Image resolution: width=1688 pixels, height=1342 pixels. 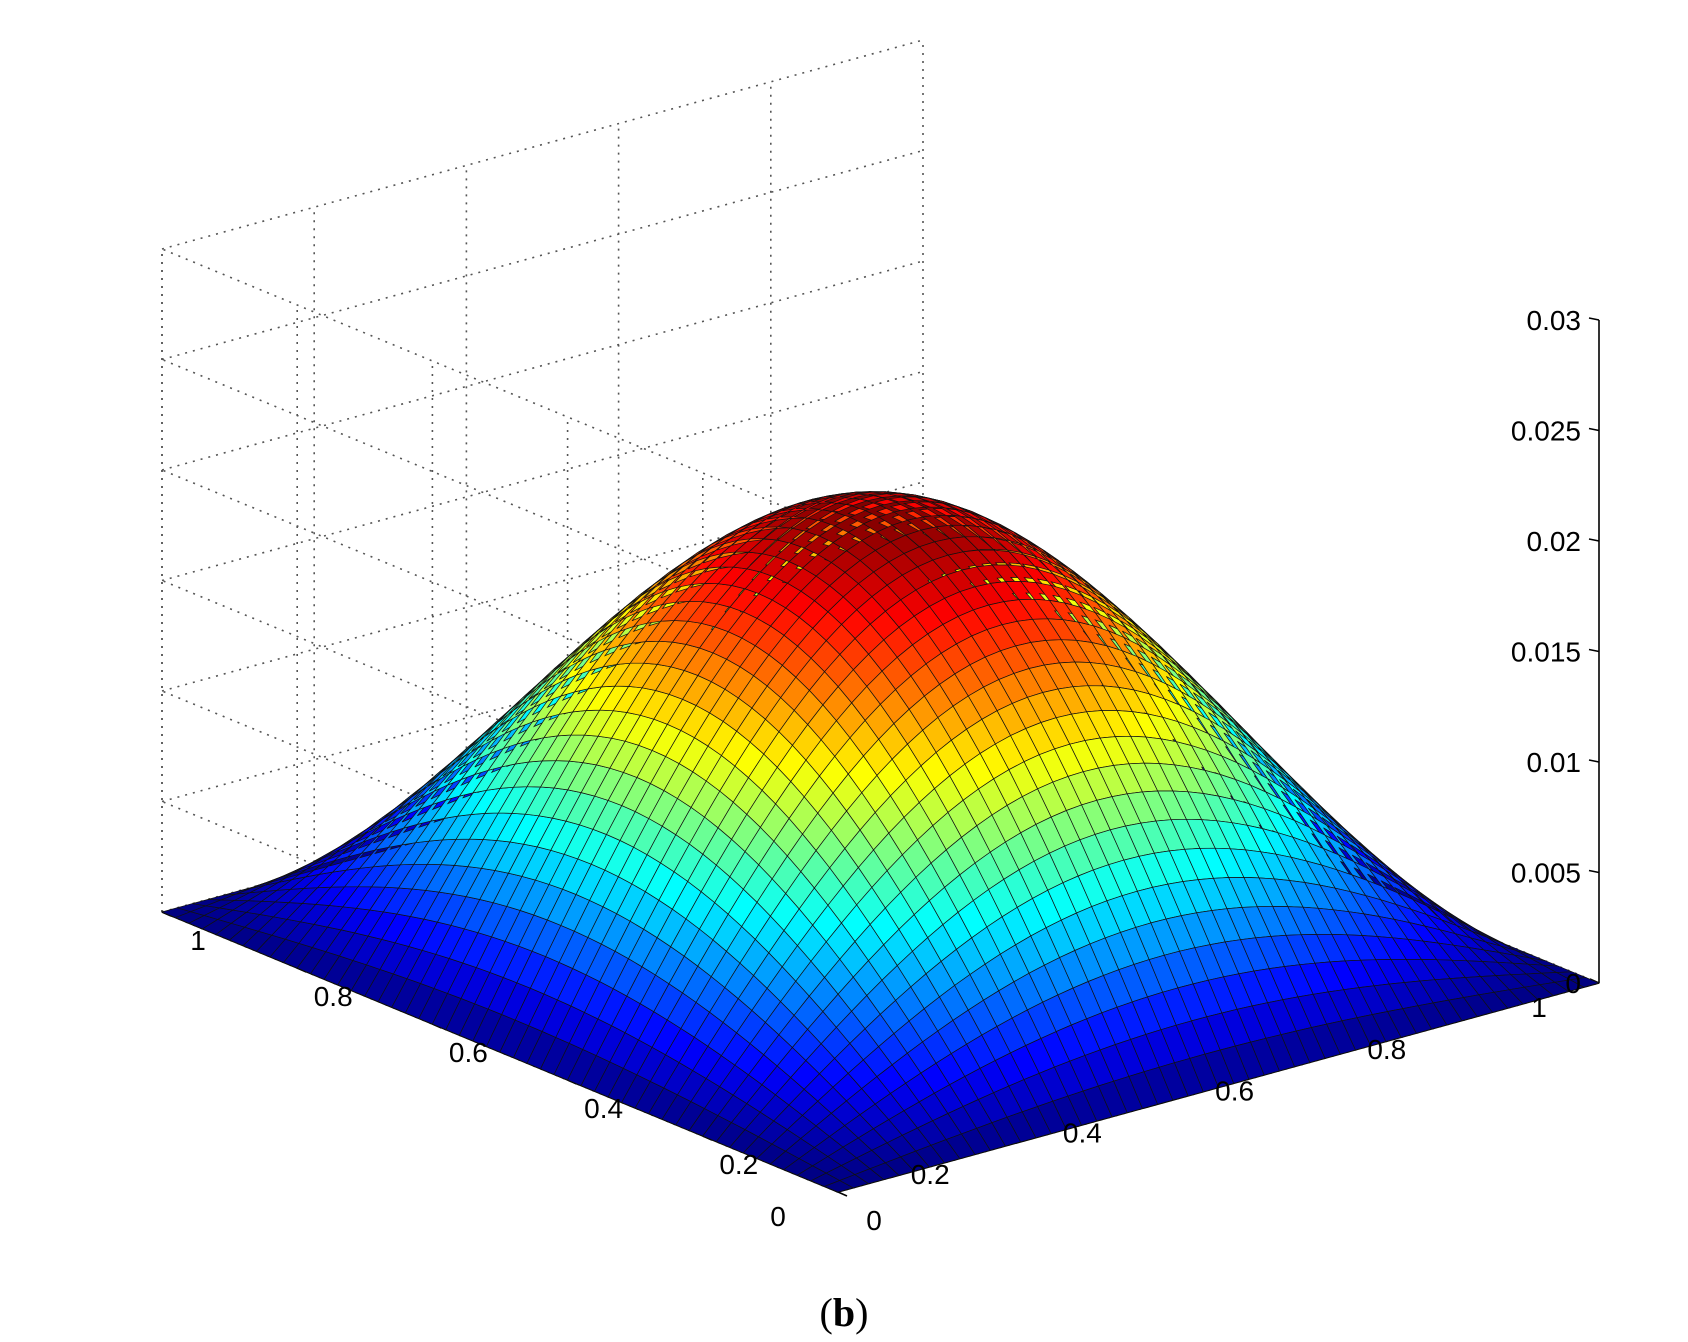 I want to click on surface-patch, so click(x=1585, y=982).